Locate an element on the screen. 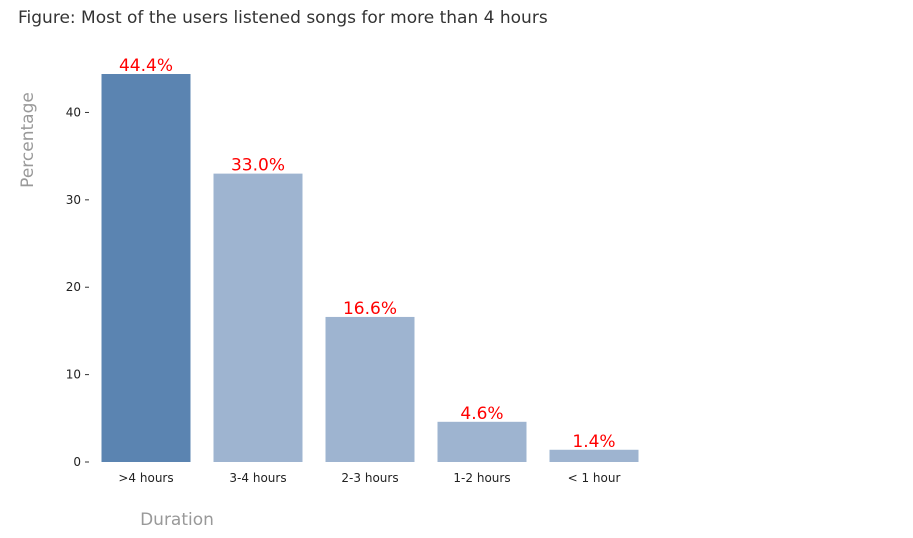 The image size is (913, 538). x-axis-label: Duration is located at coordinates (177, 520).